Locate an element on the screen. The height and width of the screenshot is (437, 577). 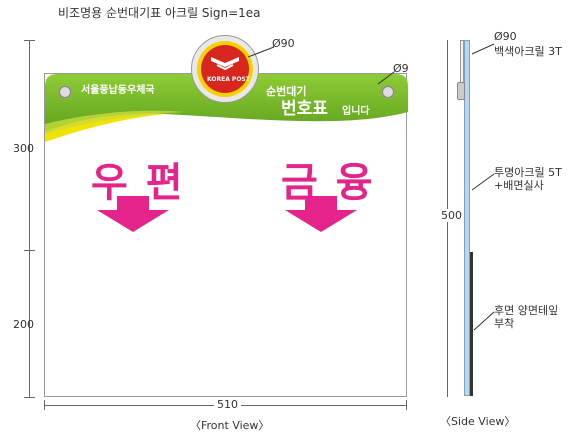
logo-text: KOREA POST is located at coordinates (228, 79).